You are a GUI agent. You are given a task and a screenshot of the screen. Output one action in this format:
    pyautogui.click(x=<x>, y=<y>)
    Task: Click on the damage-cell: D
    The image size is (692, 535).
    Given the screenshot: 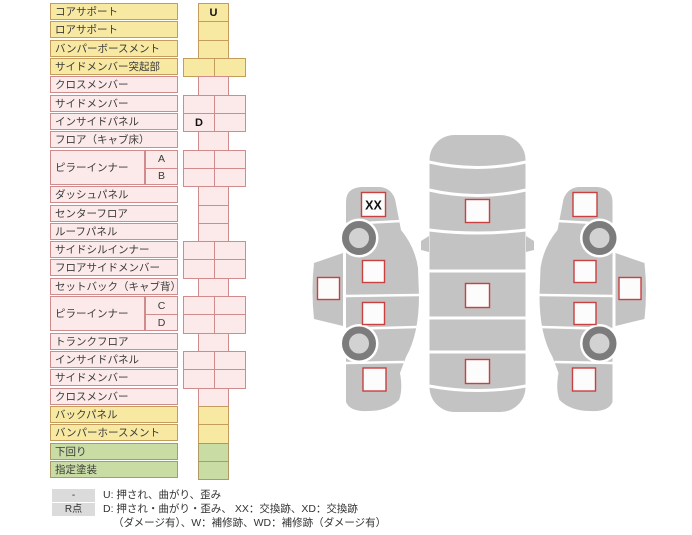 What is the action you would take?
    pyautogui.click(x=199, y=122)
    